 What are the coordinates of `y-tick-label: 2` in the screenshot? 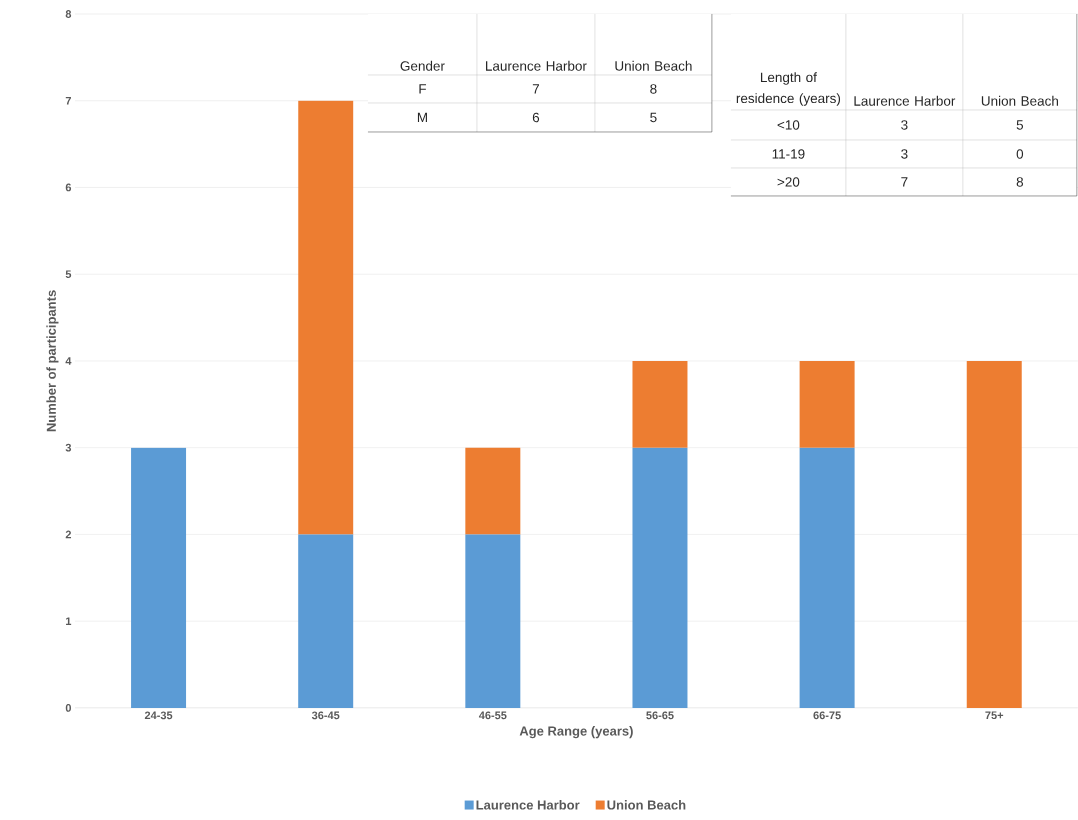 It's located at (68, 534).